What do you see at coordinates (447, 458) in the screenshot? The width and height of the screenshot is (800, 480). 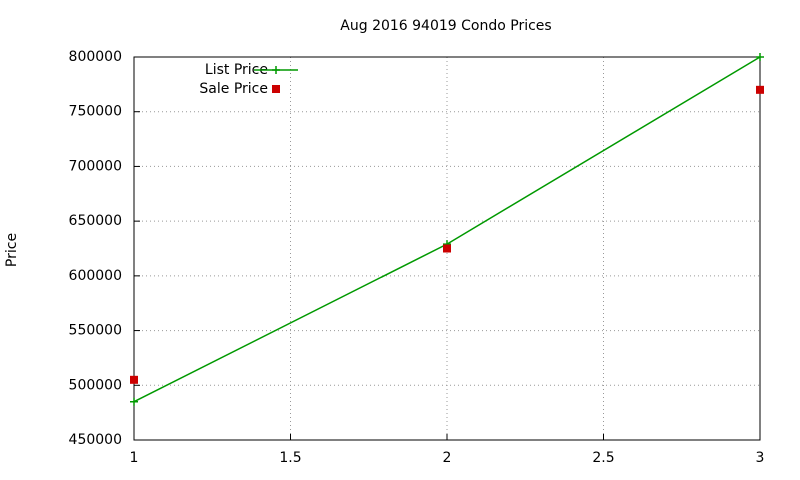 I see `x-tick-label: 2` at bounding box center [447, 458].